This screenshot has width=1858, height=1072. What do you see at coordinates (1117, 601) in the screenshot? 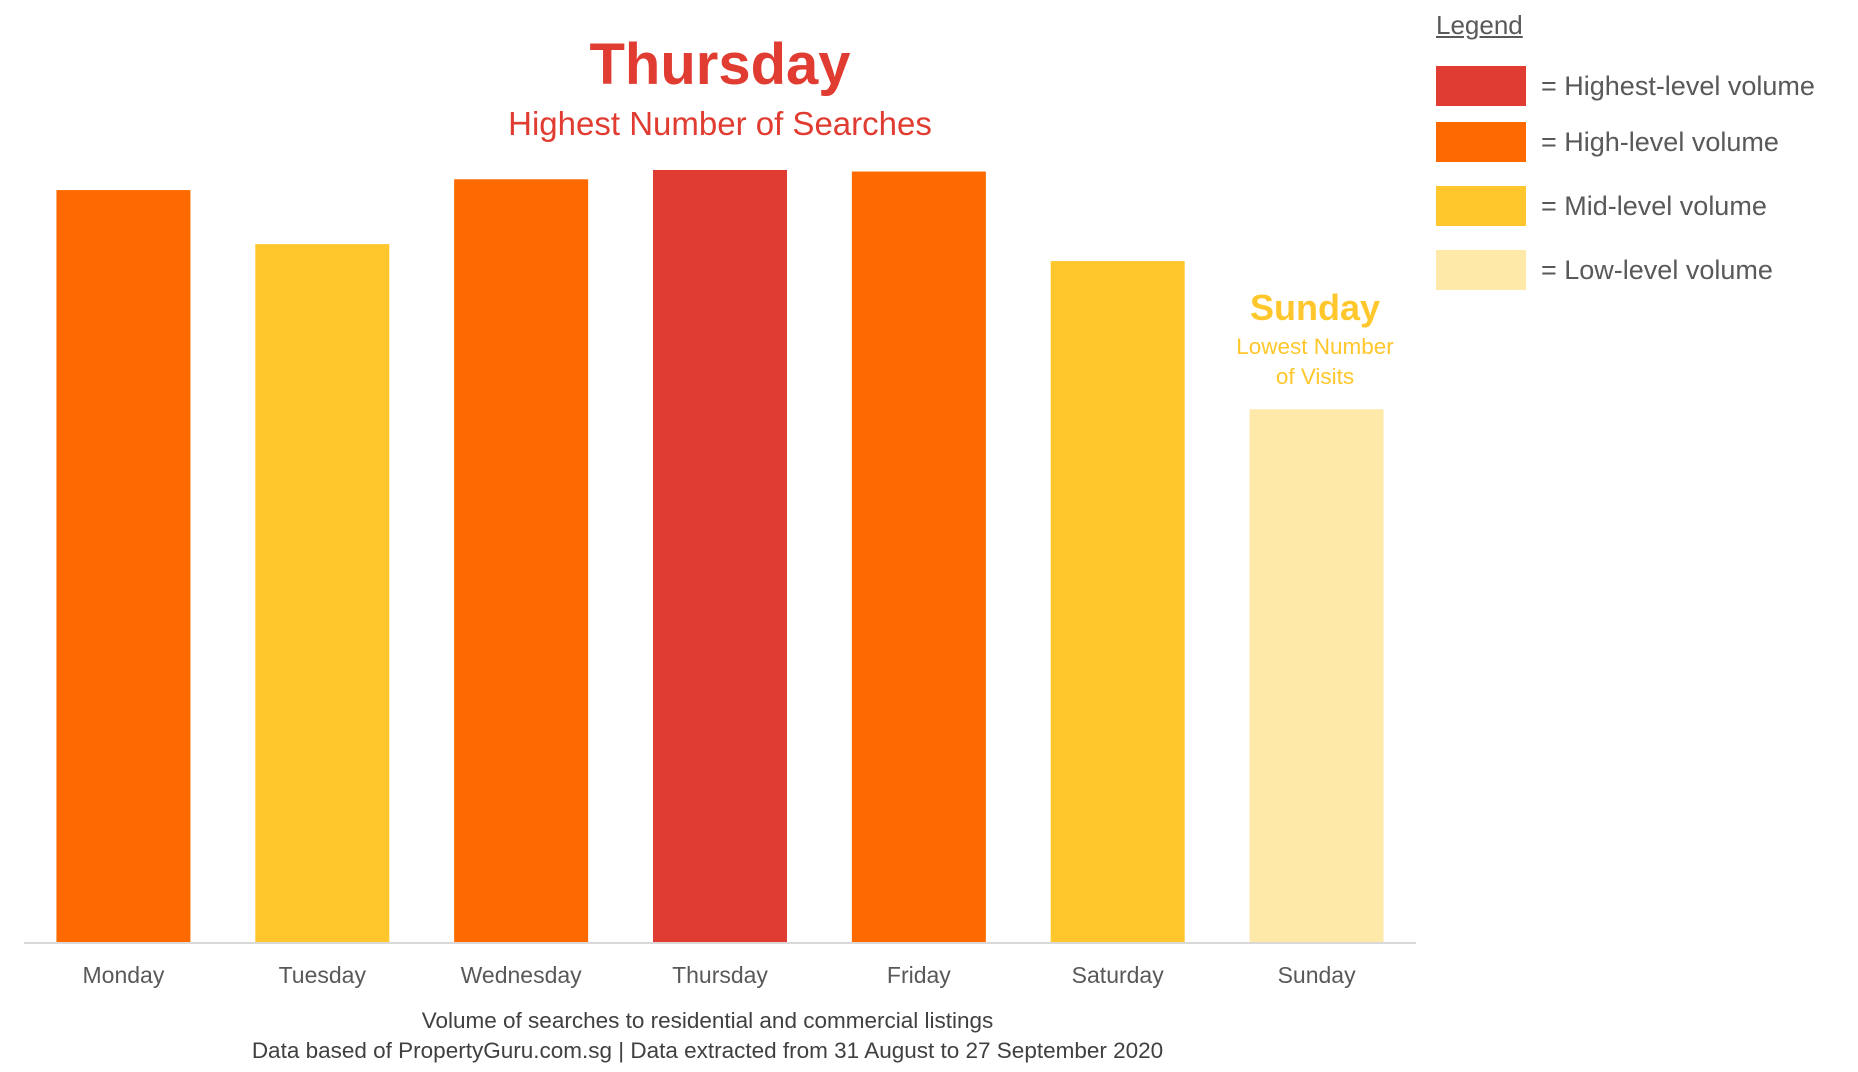
I see `bar-saturday` at bounding box center [1117, 601].